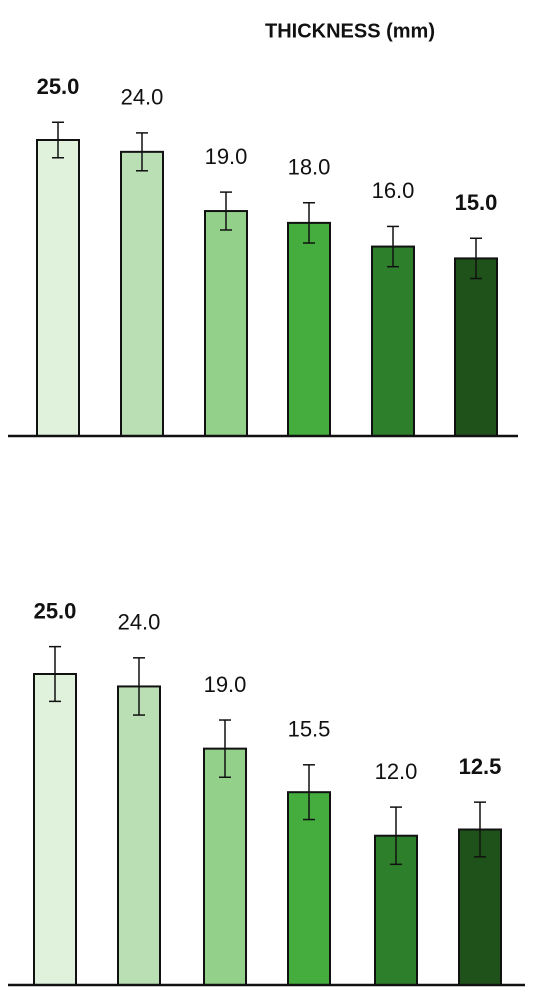  Describe the element at coordinates (309, 167) in the screenshot. I see `value-label: 18.0` at that location.